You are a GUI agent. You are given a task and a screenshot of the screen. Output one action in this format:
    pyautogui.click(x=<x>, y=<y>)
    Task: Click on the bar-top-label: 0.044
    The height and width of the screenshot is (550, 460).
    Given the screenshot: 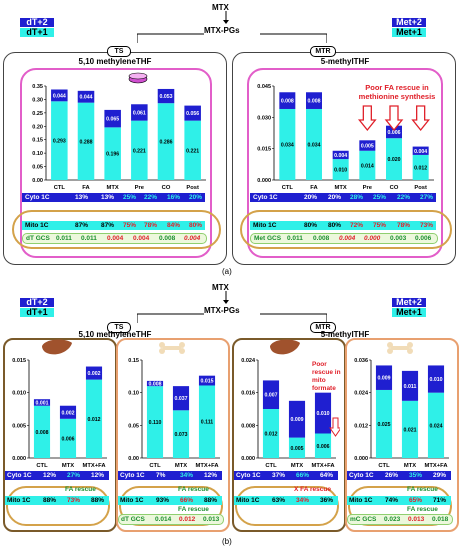 What is the action you would take?
    pyautogui.click(x=86, y=98)
    